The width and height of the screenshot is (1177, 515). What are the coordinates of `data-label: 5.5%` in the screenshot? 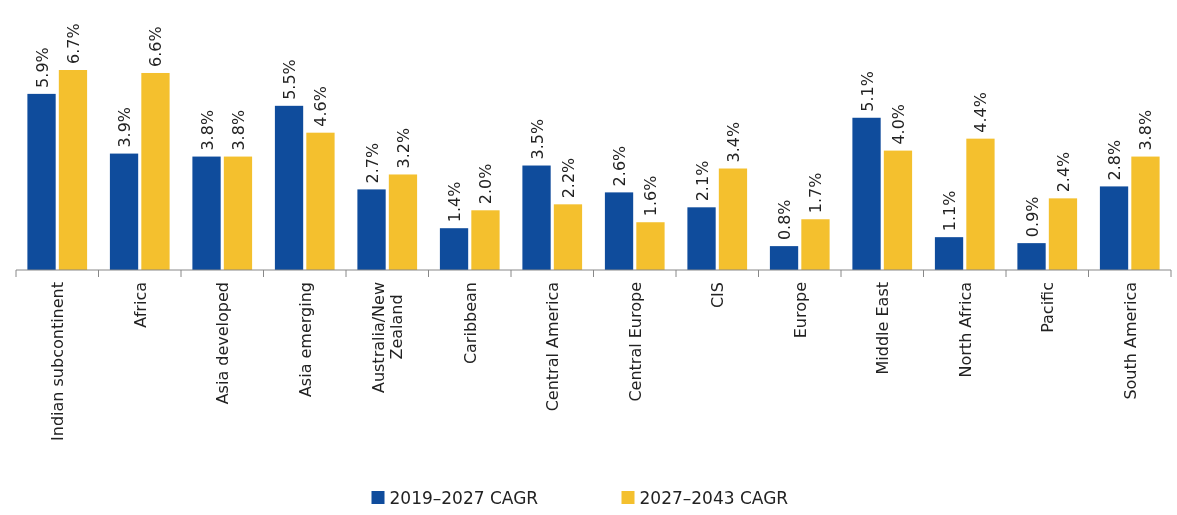 It's located at (290, 79).